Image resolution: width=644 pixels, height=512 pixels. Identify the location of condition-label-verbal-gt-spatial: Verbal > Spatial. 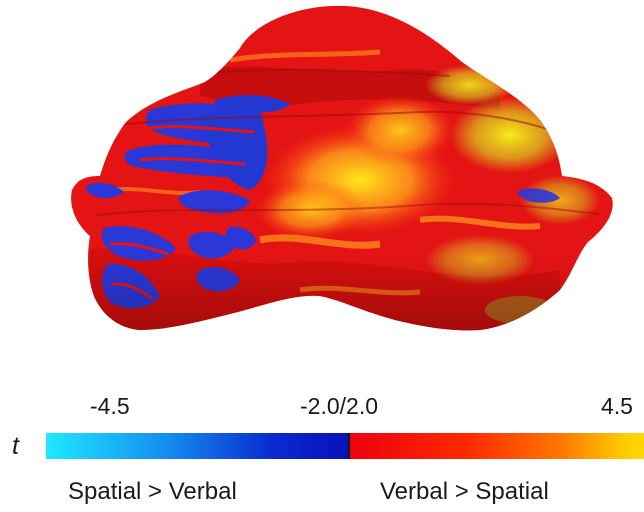
(464, 491).